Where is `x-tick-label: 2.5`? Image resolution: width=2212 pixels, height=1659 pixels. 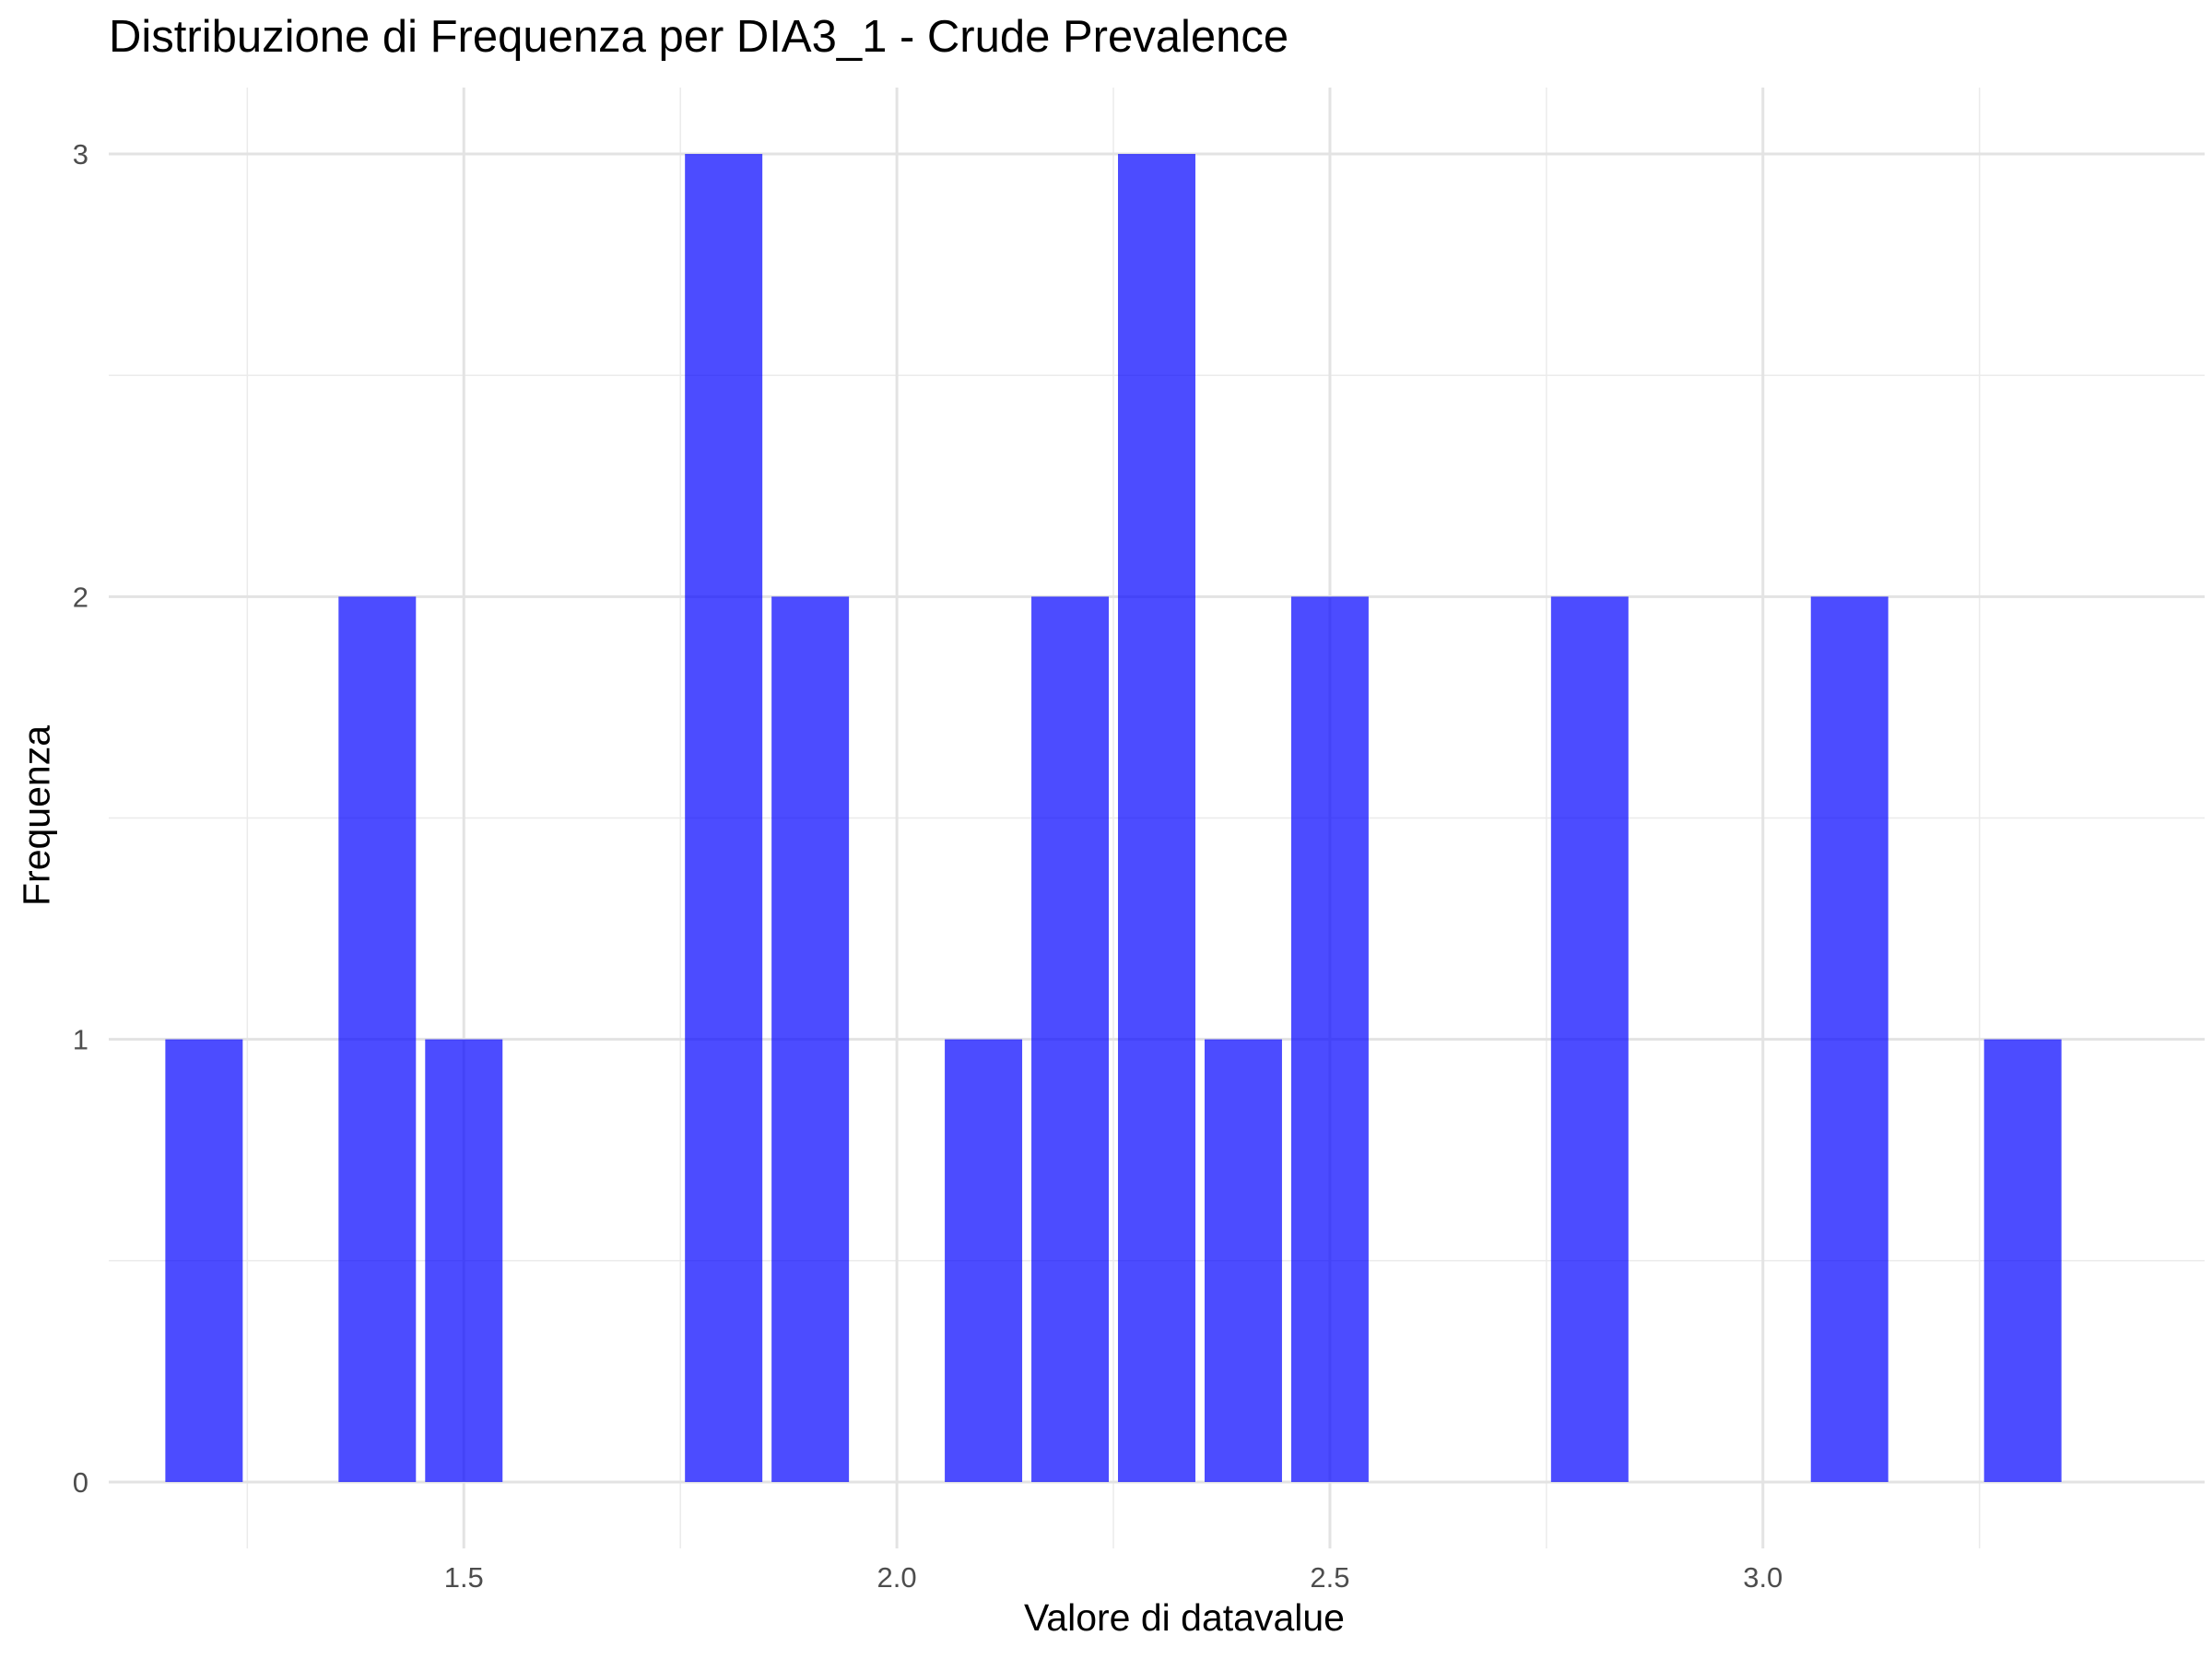 x-tick-label: 2.5 is located at coordinates (1329, 1577).